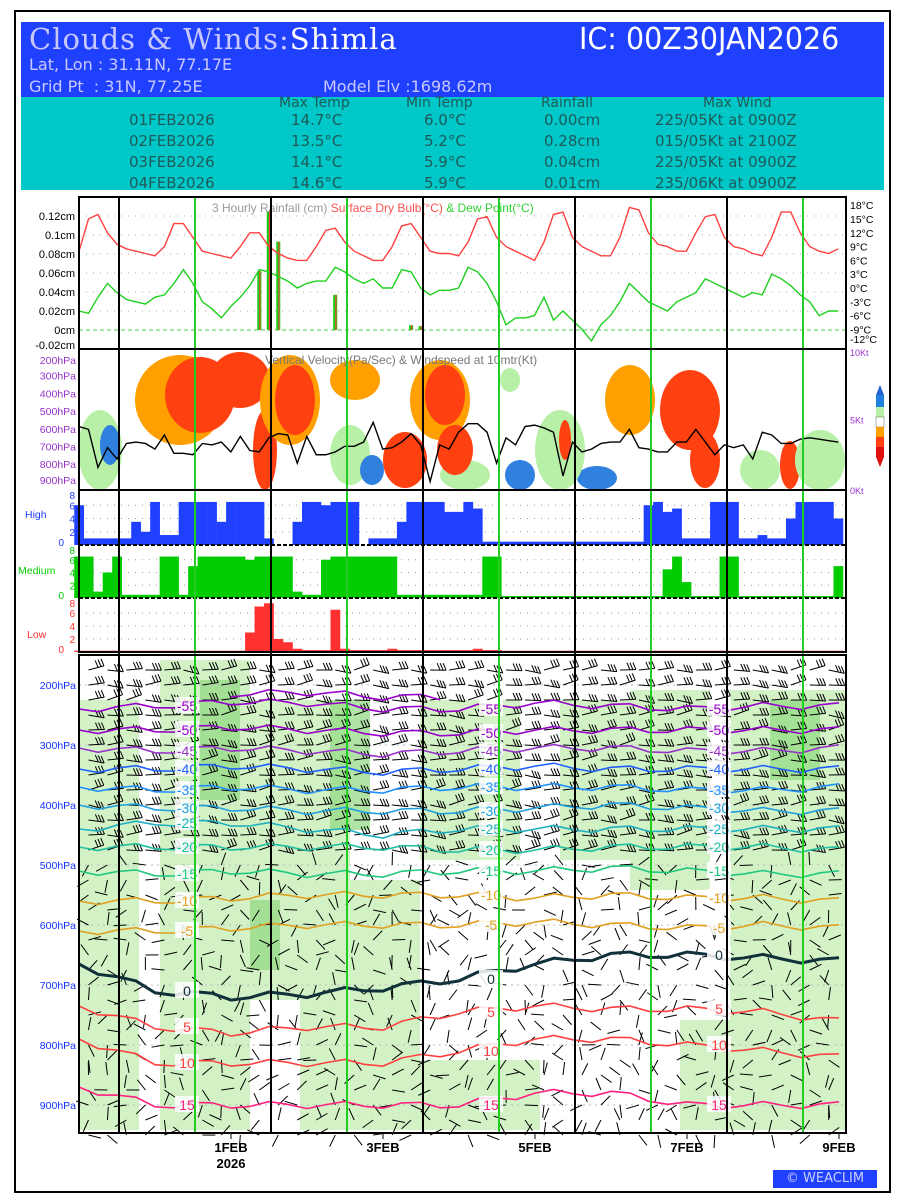 This screenshot has width=900, height=1200. What do you see at coordinates (58, 465) in the screenshot?
I see `pressure-tick-label: 800hPa` at bounding box center [58, 465].